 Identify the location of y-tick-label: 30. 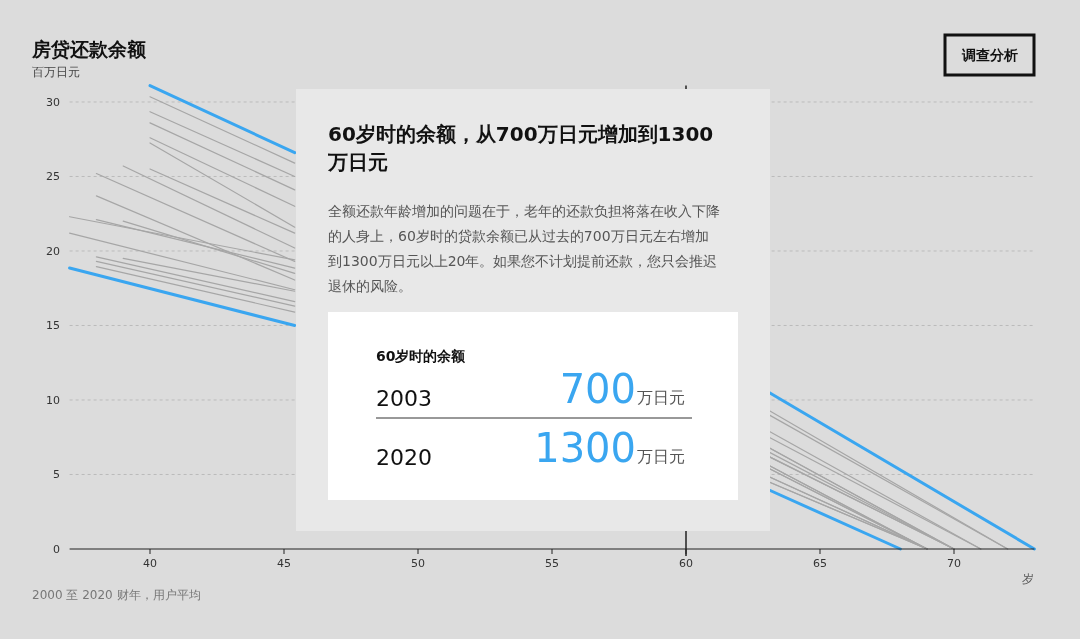
(53, 102).